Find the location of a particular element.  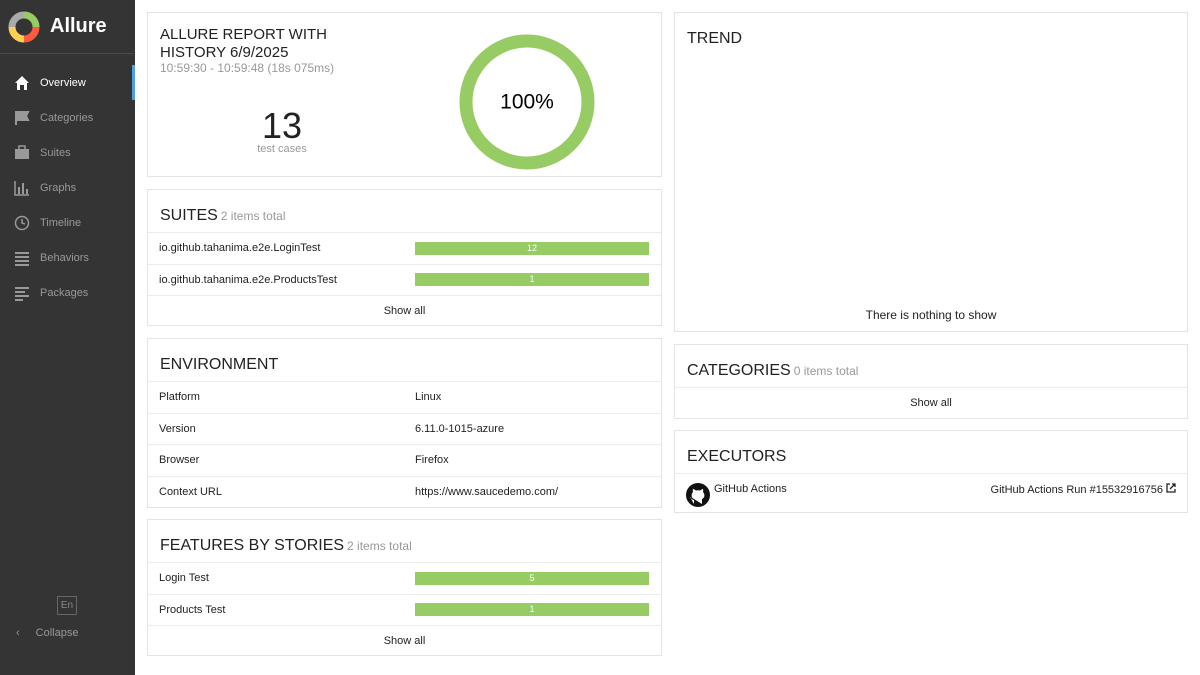

panel-header: SUITES 2 items total is located at coordinates (404, 211).